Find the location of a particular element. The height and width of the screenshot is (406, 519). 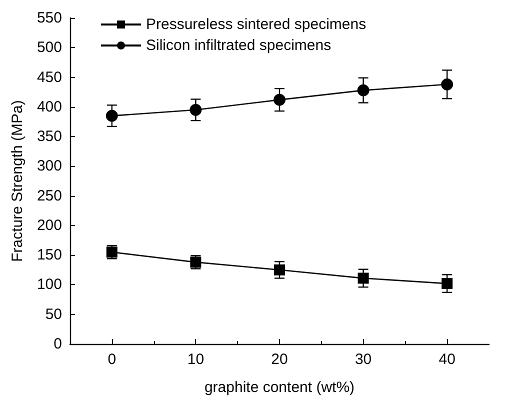

y-tick-label: 550 is located at coordinates (49, 18).